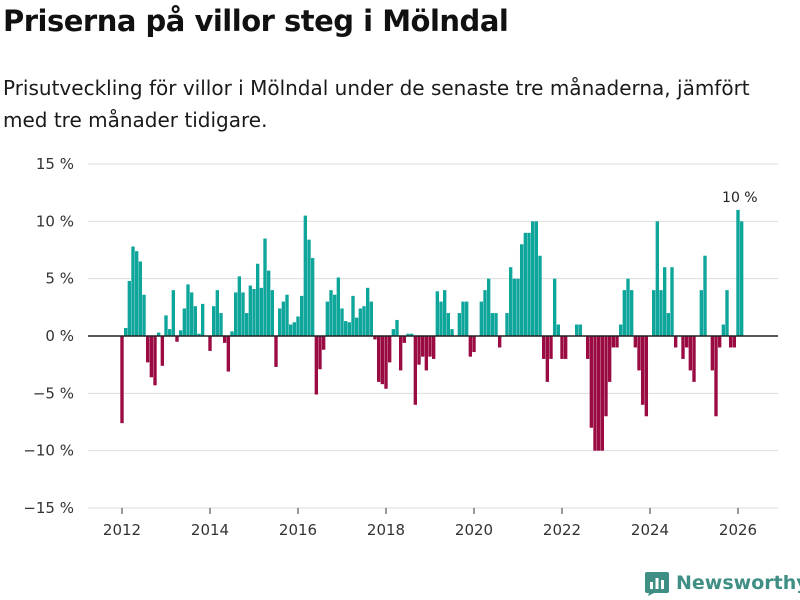  What do you see at coordinates (59, 336) in the screenshot?
I see `y-tick-label: 0 %` at bounding box center [59, 336].